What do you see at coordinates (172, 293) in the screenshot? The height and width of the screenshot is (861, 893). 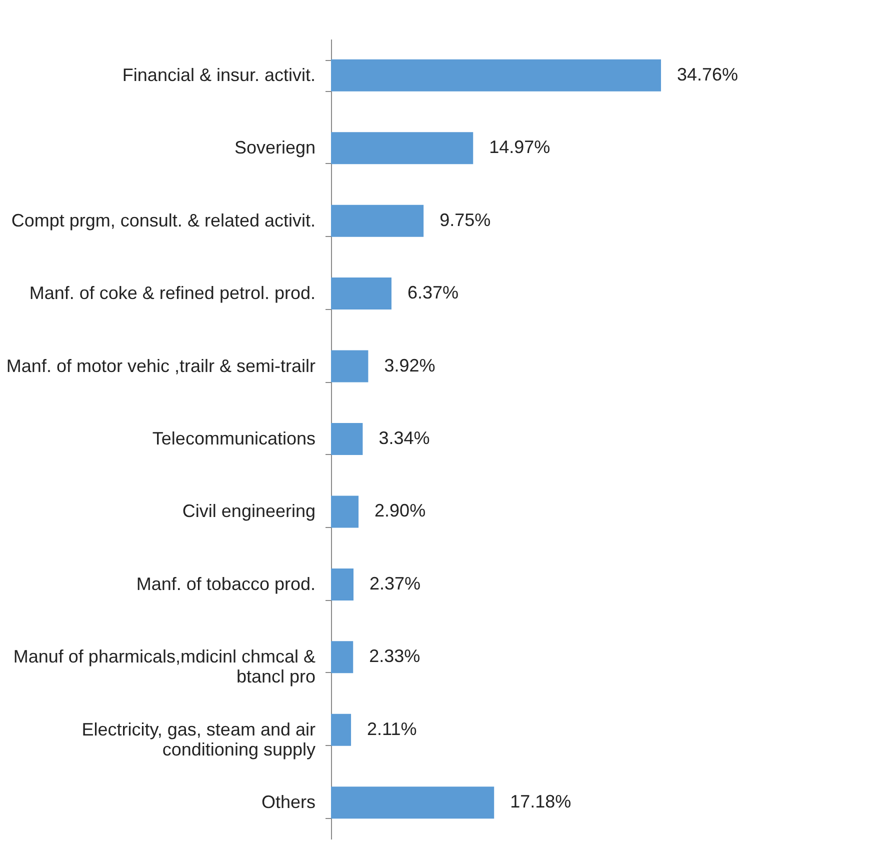 I see `y-tick-label: Manf. of coke & refined petrol. prod.` at bounding box center [172, 293].